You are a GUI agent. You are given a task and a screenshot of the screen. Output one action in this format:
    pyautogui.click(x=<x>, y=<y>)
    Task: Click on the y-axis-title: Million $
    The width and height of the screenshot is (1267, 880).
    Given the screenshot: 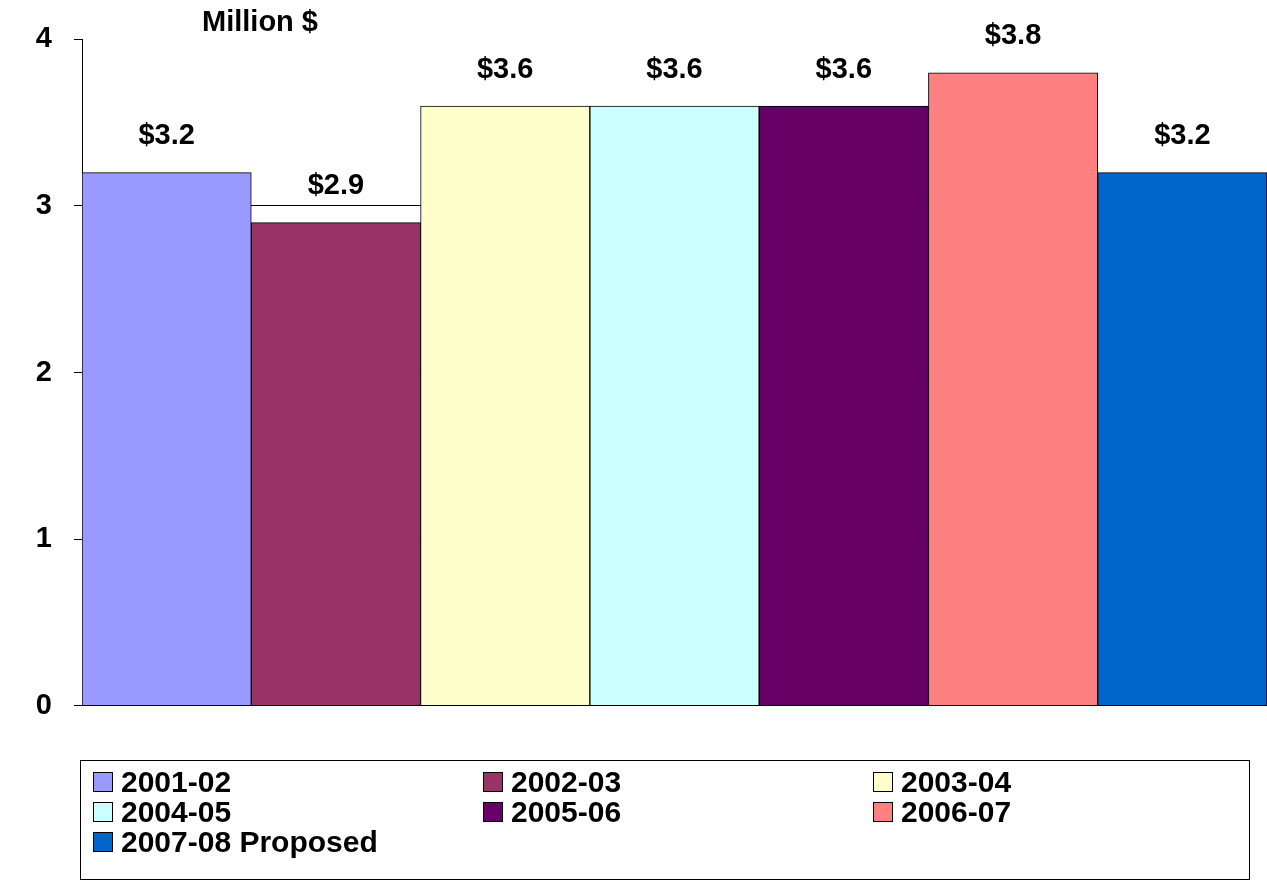 What is the action you would take?
    pyautogui.click(x=260, y=20)
    